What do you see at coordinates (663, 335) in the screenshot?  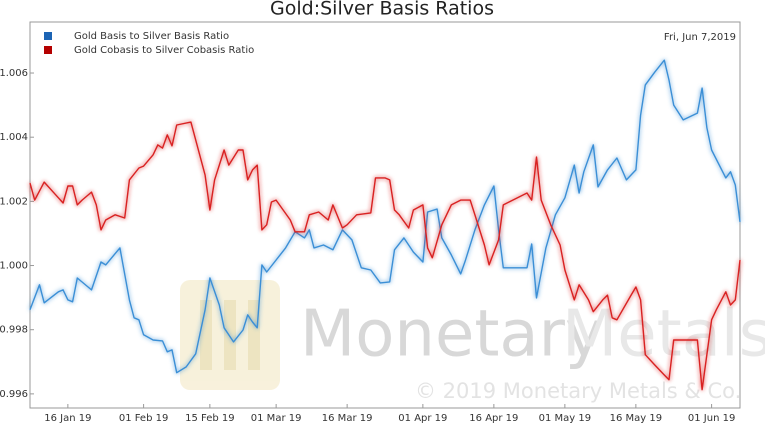 I see `watermark-word: Metals` at bounding box center [663, 335].